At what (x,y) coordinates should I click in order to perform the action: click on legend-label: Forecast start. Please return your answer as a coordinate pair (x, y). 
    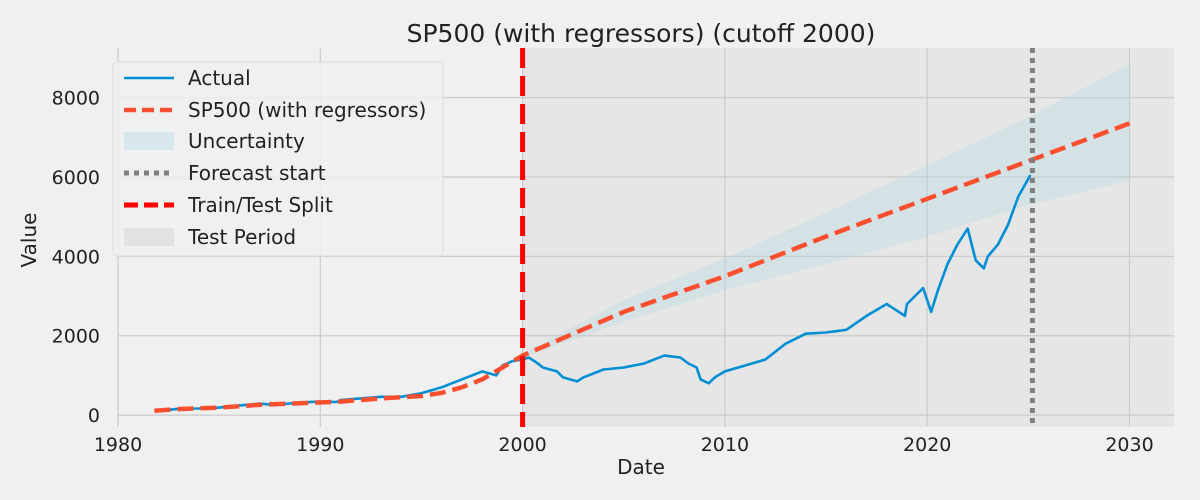
    Looking at the image, I should click on (257, 173).